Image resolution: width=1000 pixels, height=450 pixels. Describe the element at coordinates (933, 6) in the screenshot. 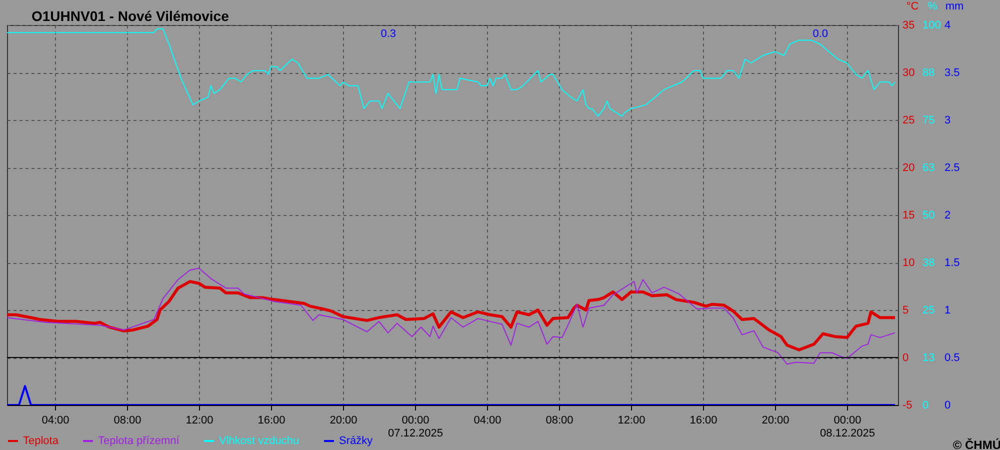

I see `y2-axis-title: %` at that location.